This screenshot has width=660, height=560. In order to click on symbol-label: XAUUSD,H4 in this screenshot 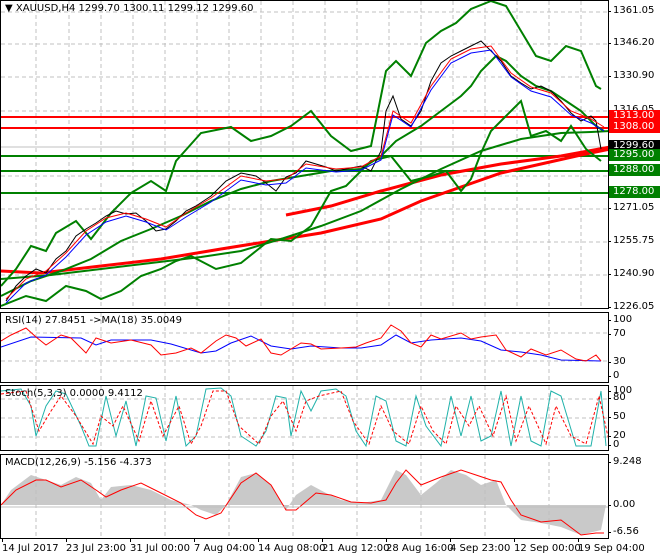, I will do `click(45, 8)`.